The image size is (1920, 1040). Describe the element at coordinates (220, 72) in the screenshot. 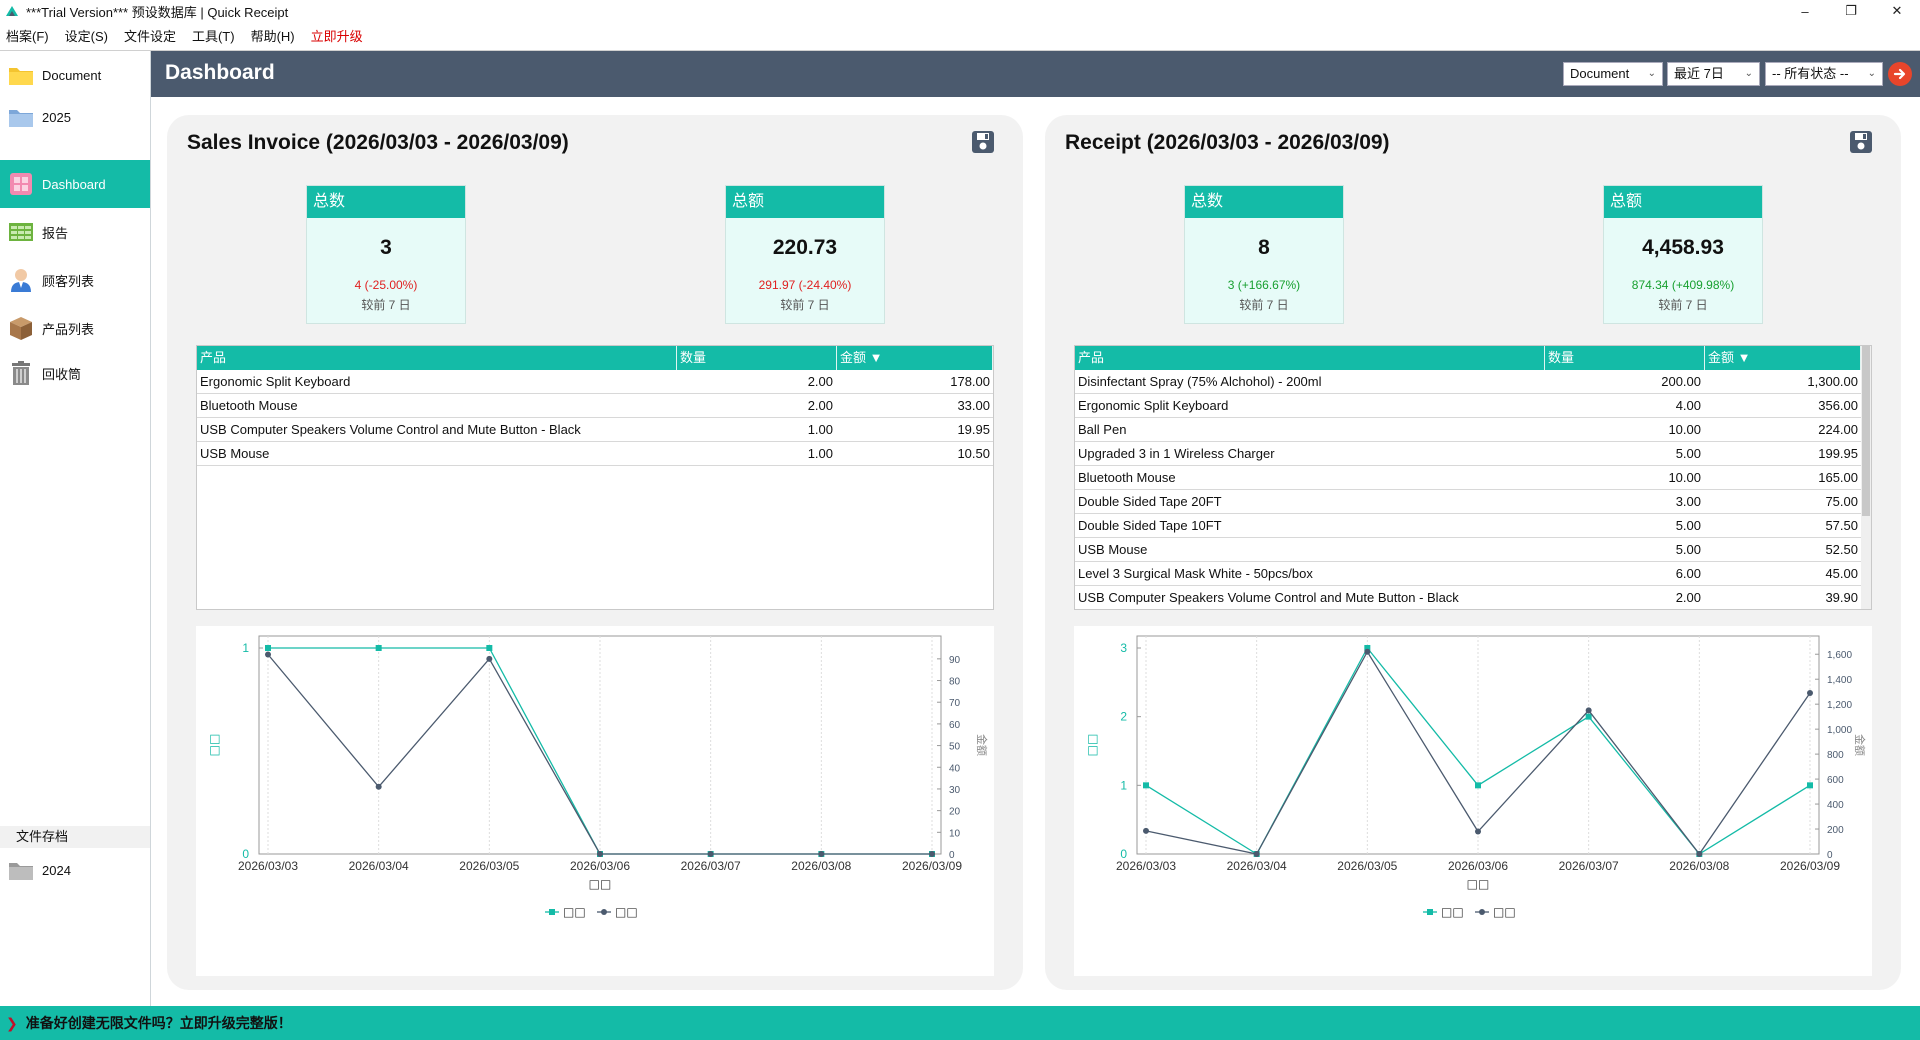

I see `page-title: Dashboard` at that location.